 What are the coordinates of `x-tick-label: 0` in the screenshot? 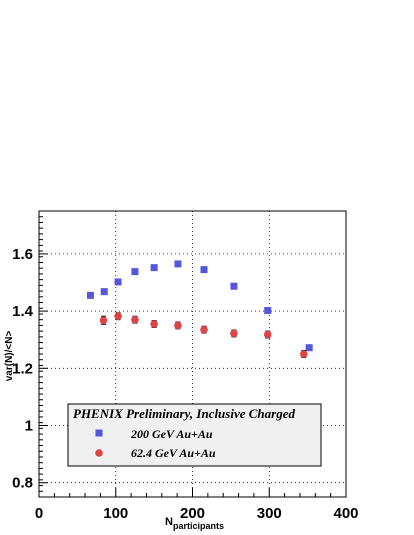 It's located at (39, 513).